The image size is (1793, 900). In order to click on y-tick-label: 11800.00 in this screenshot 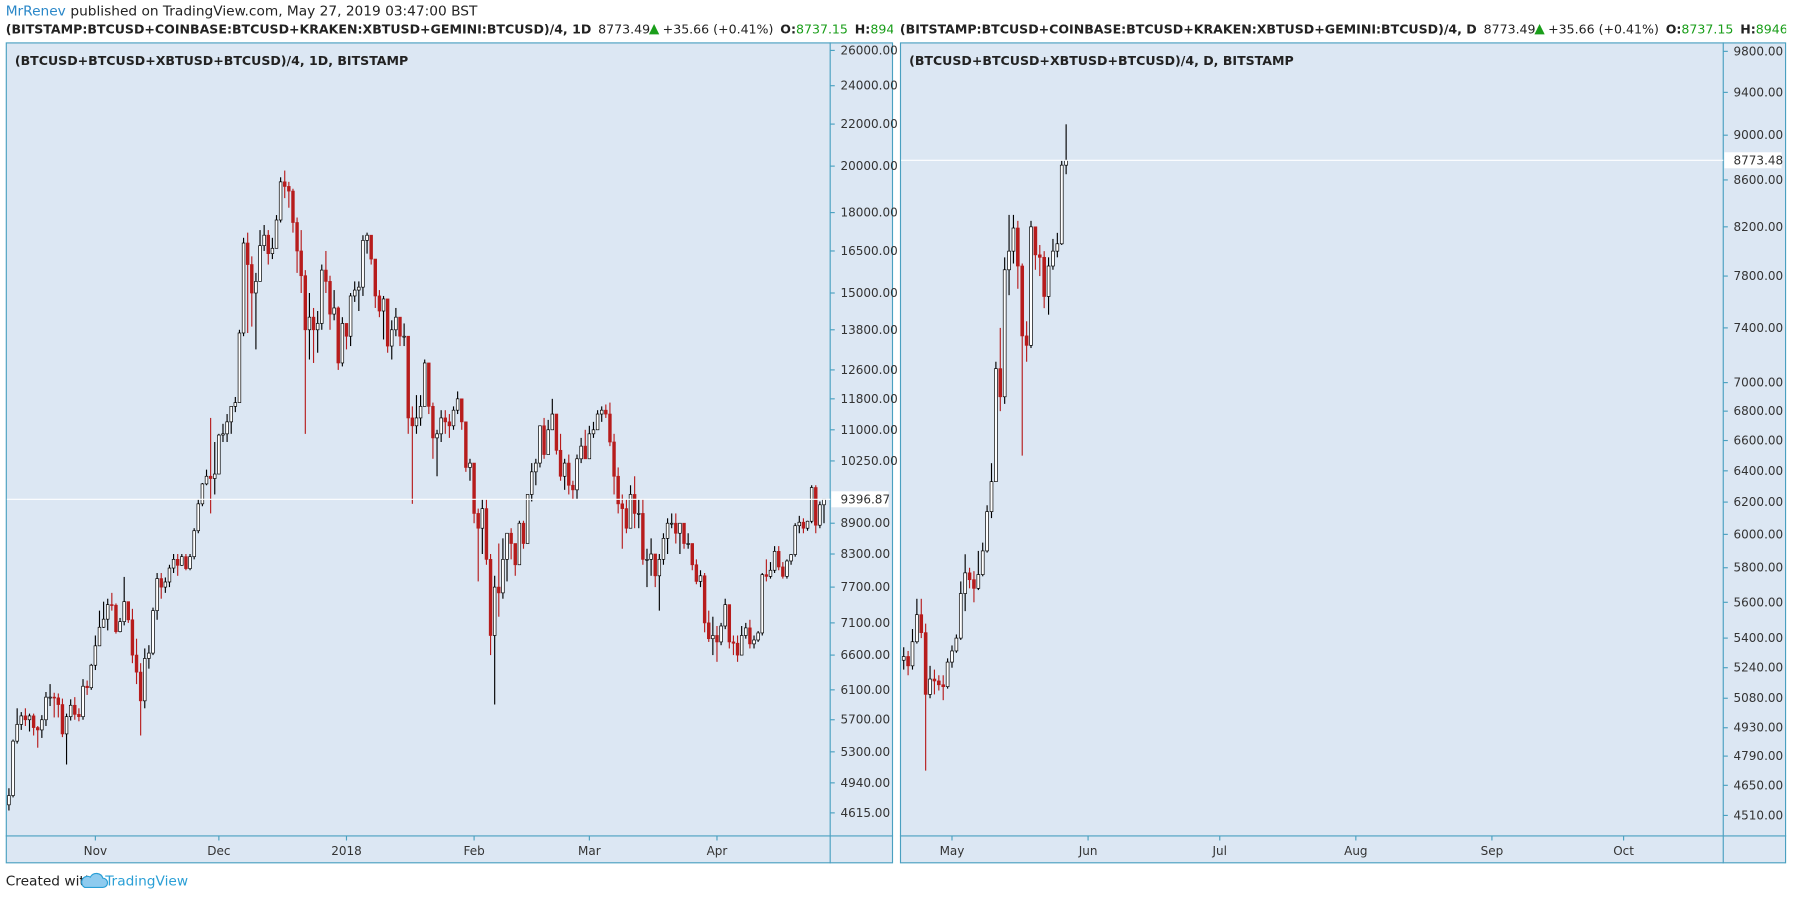, I will do `click(868, 399)`.